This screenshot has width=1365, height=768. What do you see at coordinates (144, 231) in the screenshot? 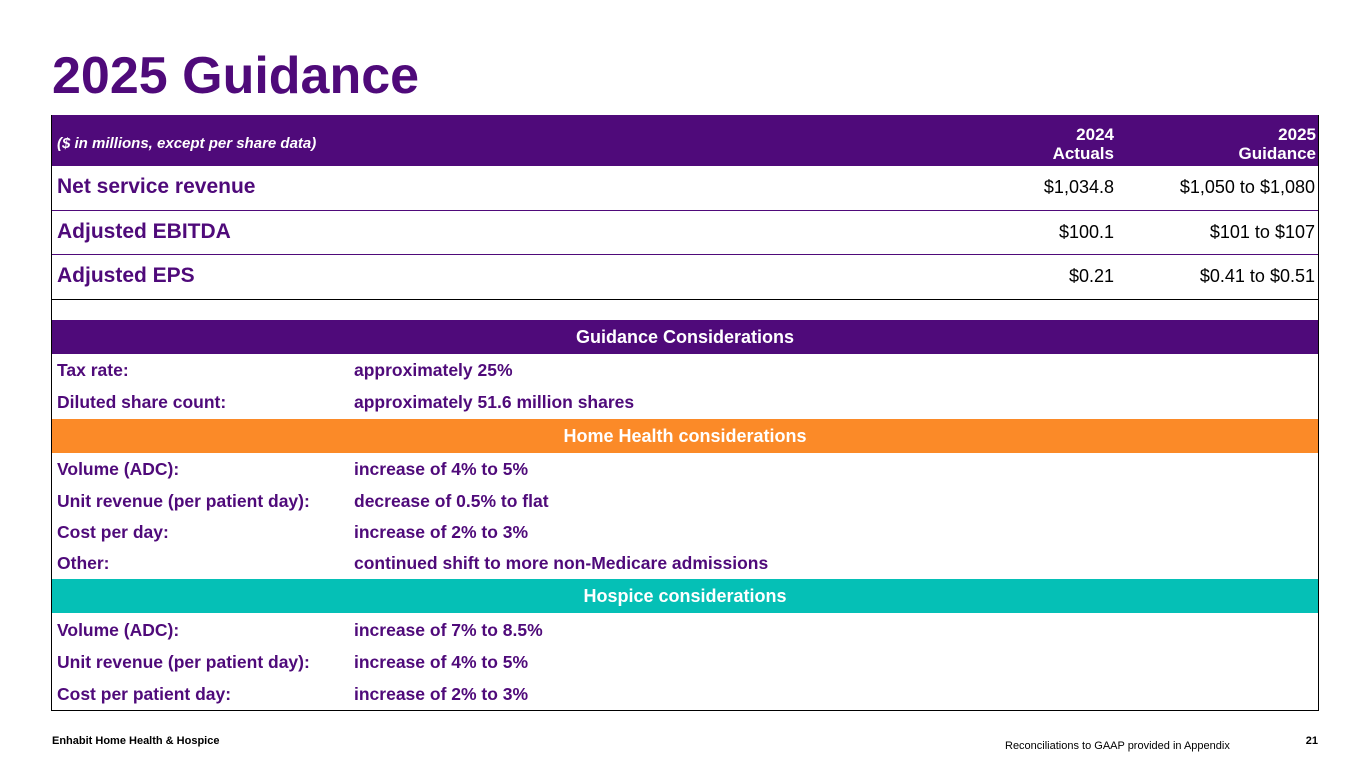
I see `metric-name: Adjusted EBITDA` at bounding box center [144, 231].